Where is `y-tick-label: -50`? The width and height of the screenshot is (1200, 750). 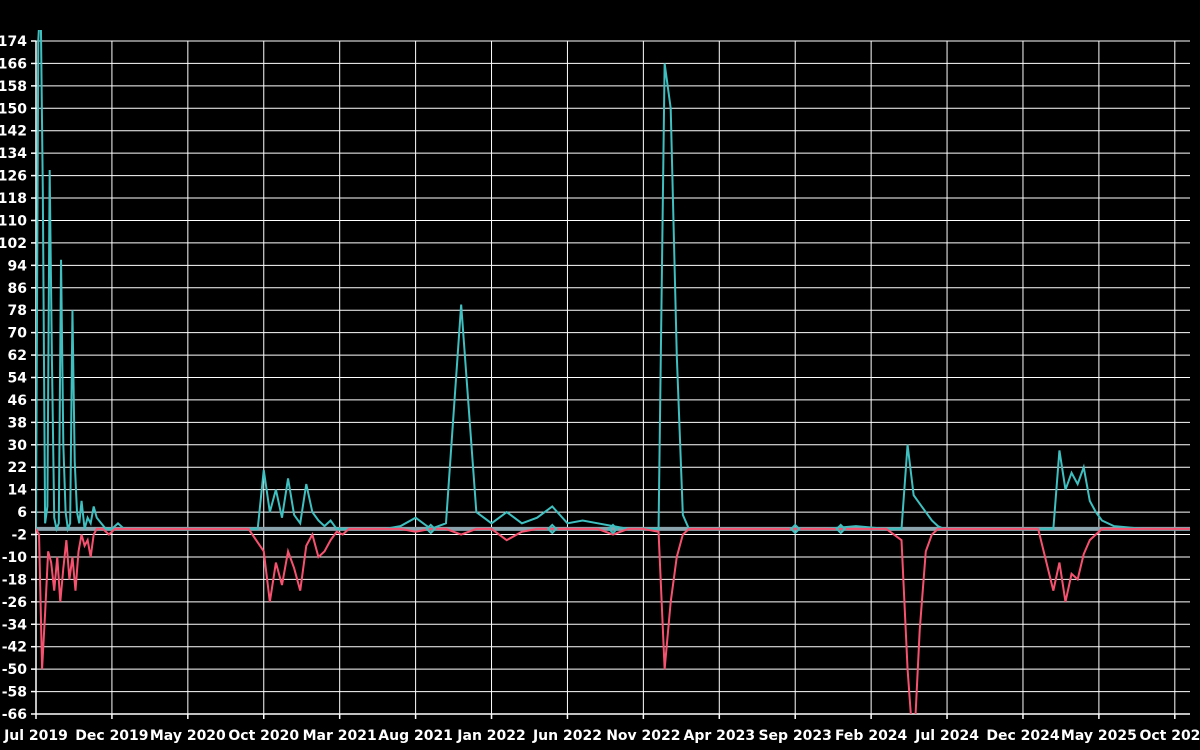 y-tick-label: -50 is located at coordinates (15, 670).